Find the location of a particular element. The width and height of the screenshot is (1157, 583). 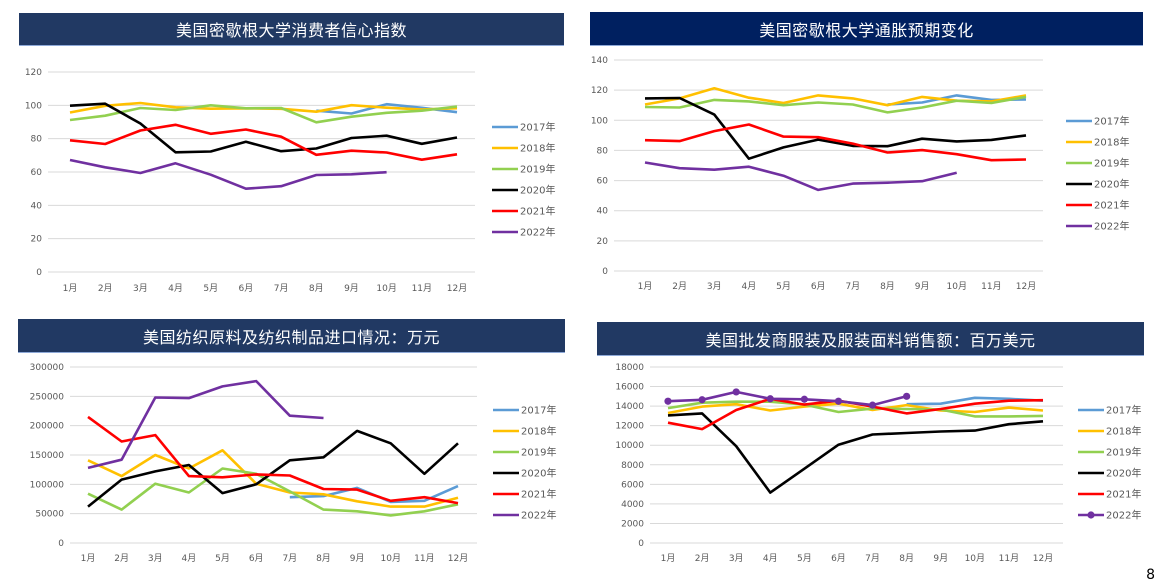

c3-x-tick-label: 8月 is located at coordinates (323, 558).